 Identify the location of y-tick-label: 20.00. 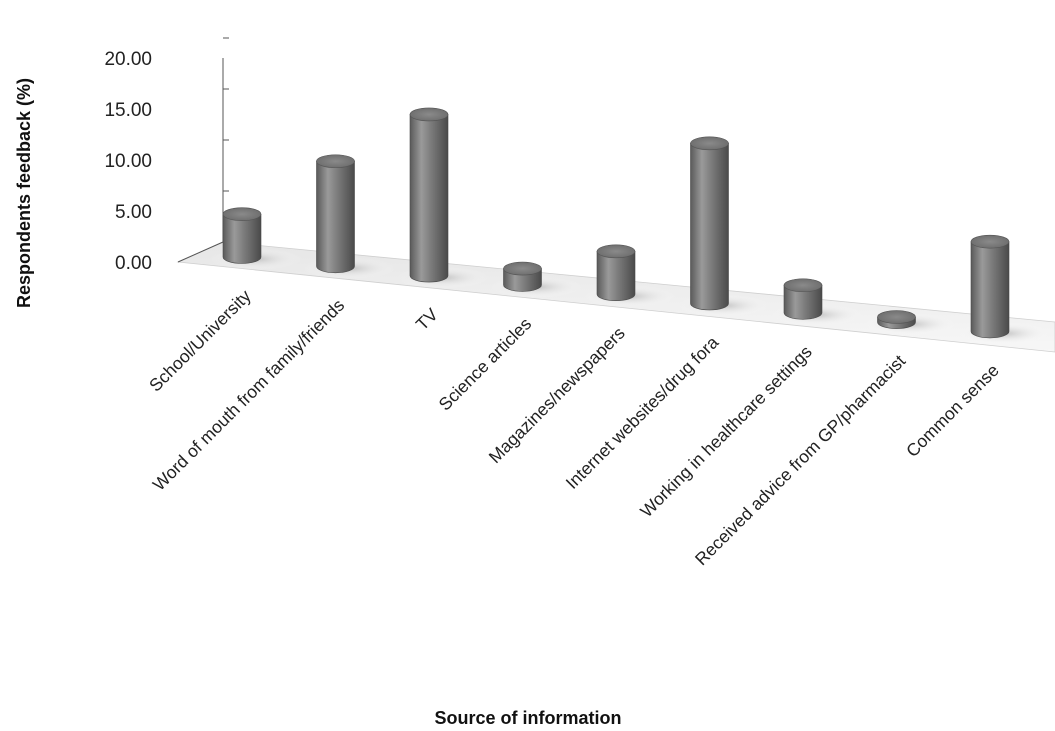
(128, 59).